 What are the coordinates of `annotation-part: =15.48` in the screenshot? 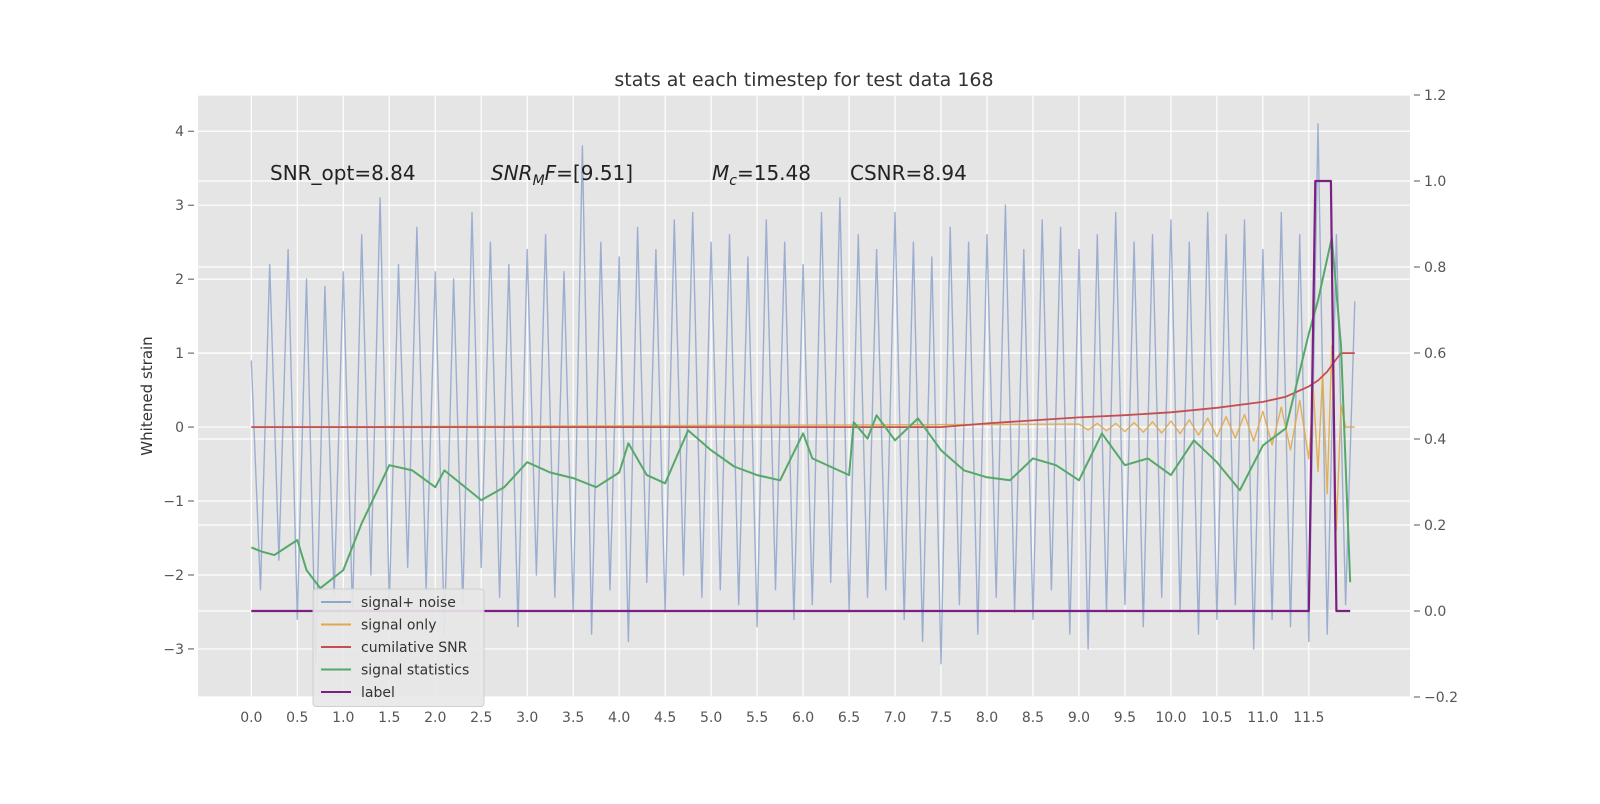 It's located at (774, 173).